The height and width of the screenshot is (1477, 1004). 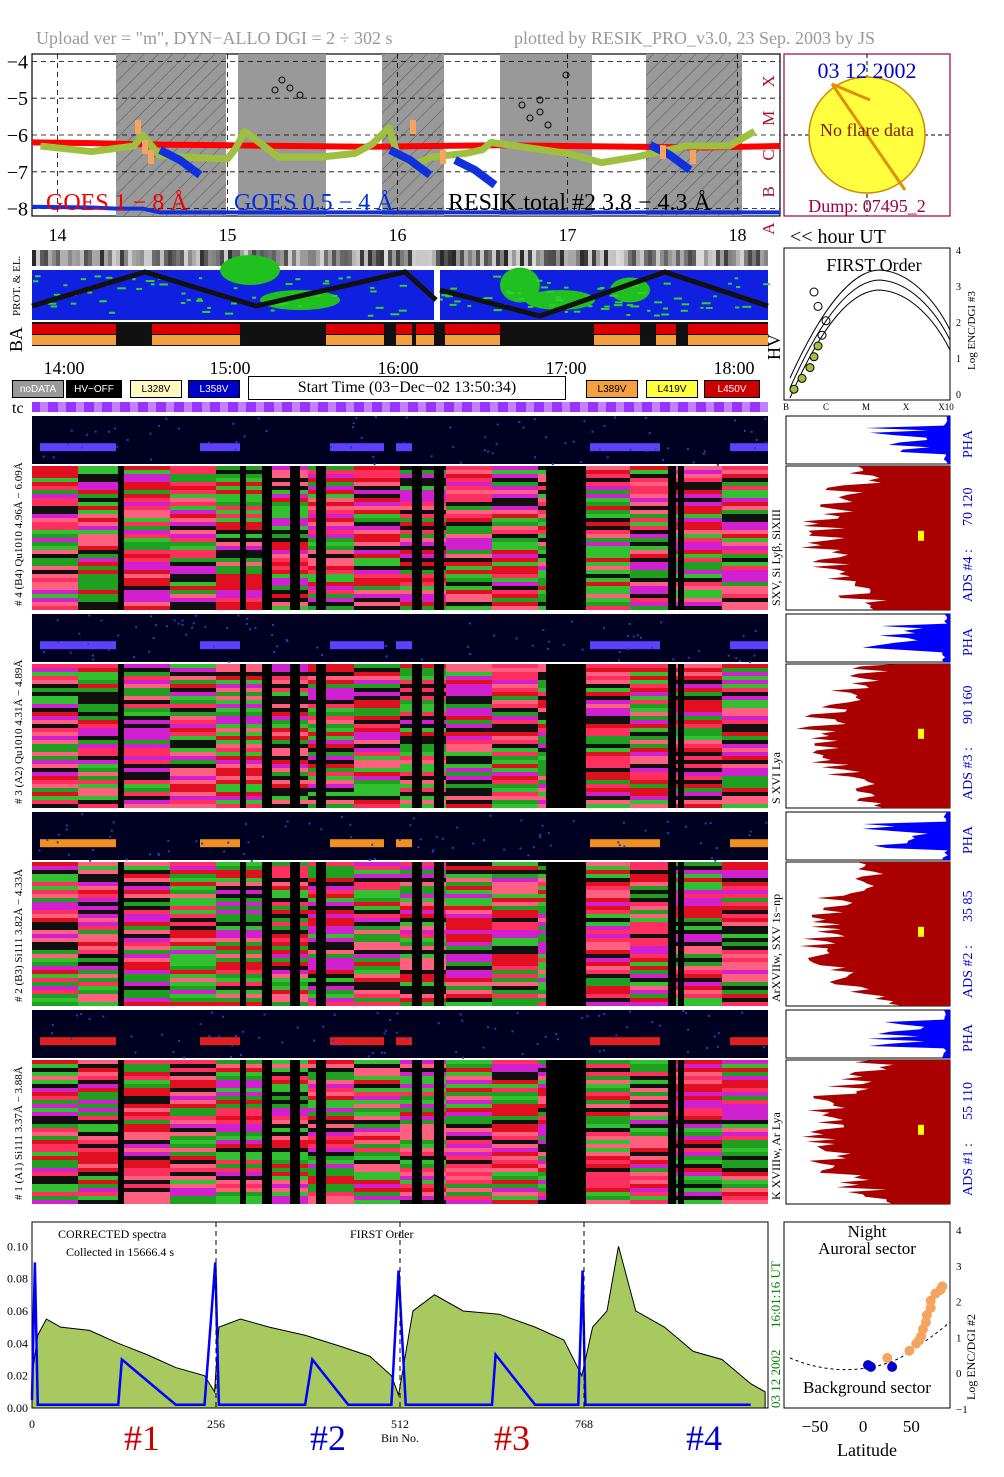 What do you see at coordinates (17, 1311) in the screenshot?
I see `spectrum-y-tick: 0.06` at bounding box center [17, 1311].